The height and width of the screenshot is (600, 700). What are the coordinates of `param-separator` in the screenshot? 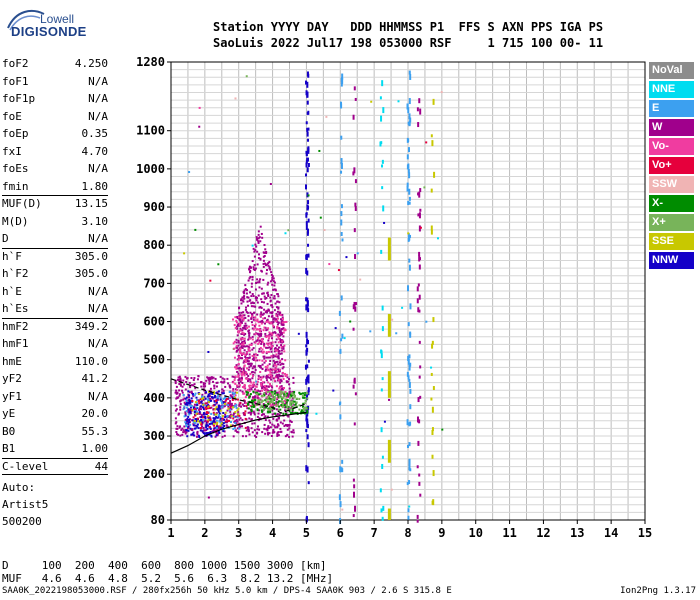 It's located at (55, 195).